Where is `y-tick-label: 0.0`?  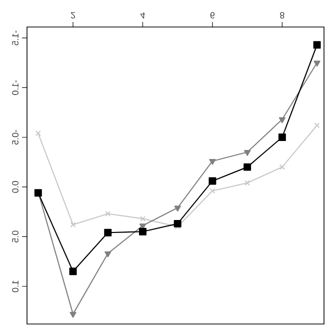 y-tick-label: 0.0 is located at coordinates (15, 187).